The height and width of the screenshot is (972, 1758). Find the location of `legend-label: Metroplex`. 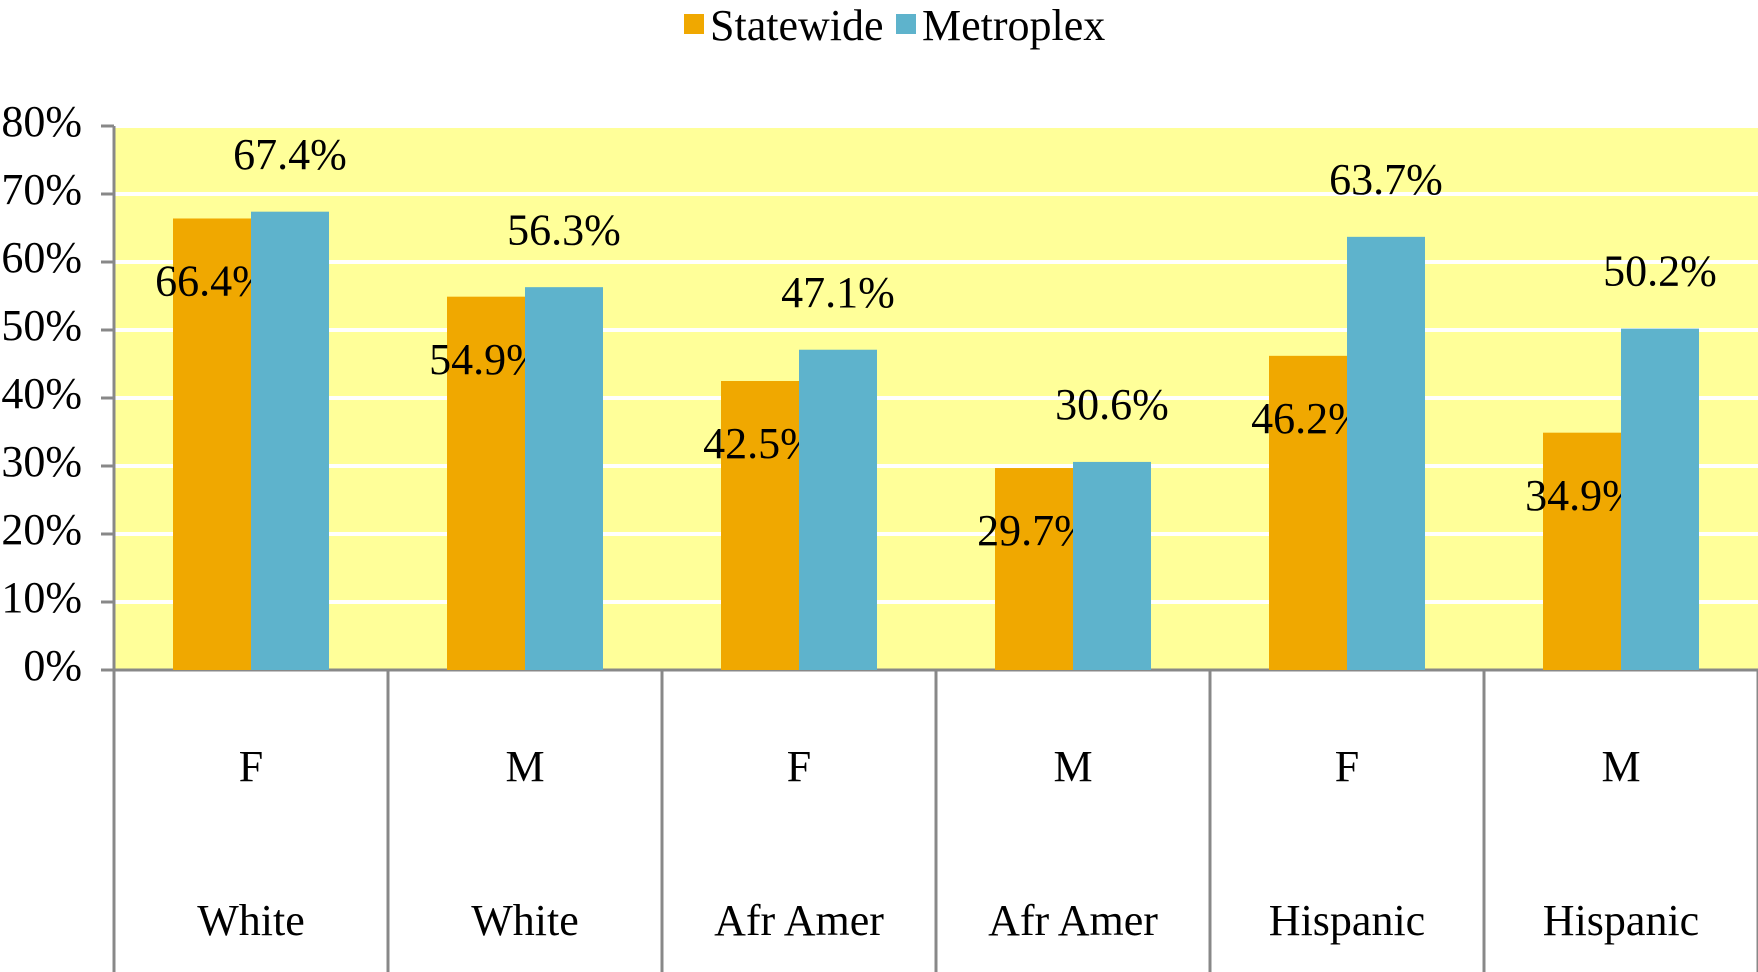

legend-label: Metroplex is located at coordinates (1013, 25).